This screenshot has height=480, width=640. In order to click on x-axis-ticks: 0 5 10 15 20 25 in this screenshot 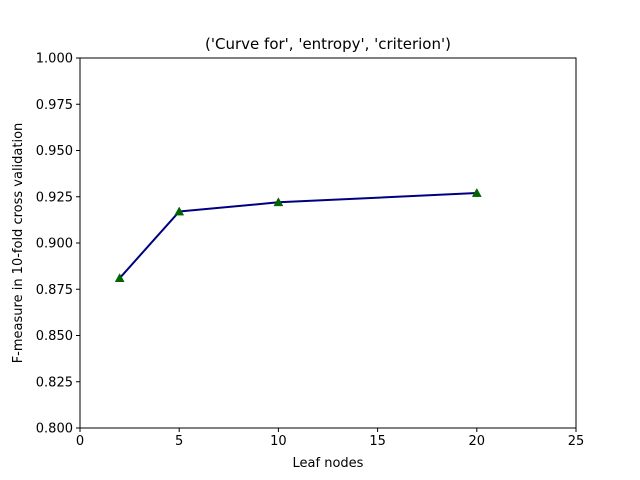, I will do `click(330, 438)`.